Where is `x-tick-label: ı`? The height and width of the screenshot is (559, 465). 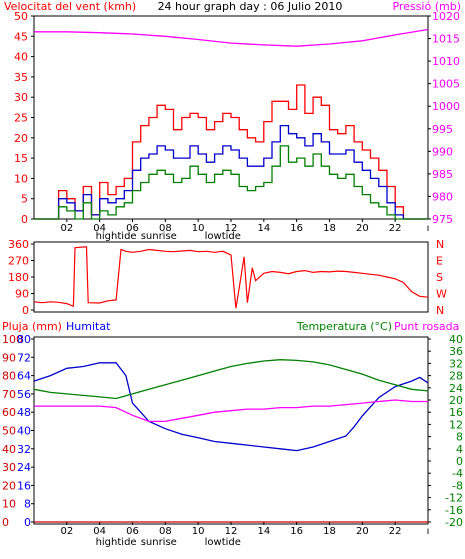
x-tick-label: ı is located at coordinates (428, 228).